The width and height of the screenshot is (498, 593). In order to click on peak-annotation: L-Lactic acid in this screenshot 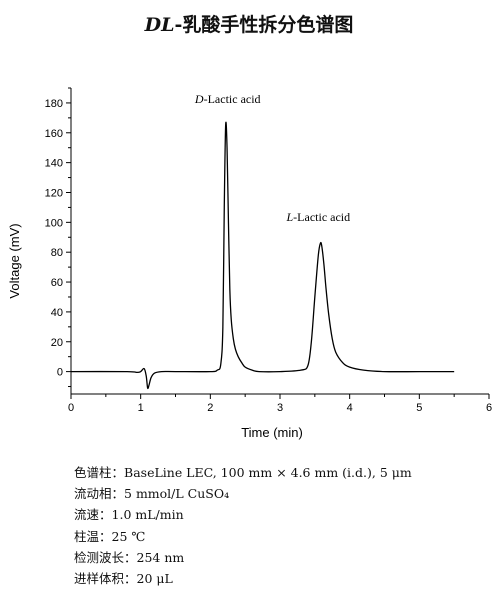, I will do `click(317, 217)`.